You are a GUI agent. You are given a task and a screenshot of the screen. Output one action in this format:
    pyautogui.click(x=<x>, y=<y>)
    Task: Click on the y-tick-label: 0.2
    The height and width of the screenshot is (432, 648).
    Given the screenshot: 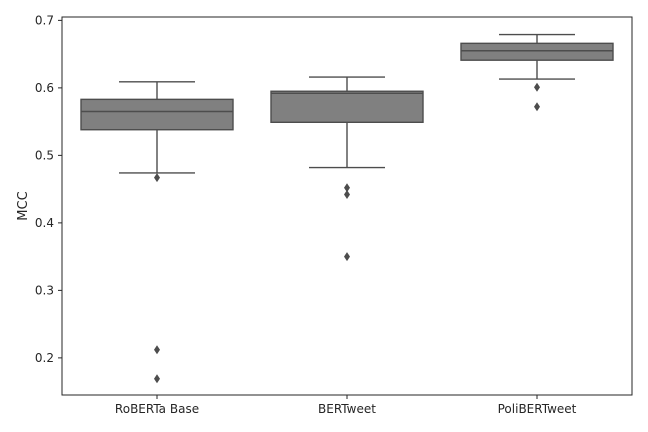 What is the action you would take?
    pyautogui.click(x=44, y=358)
    